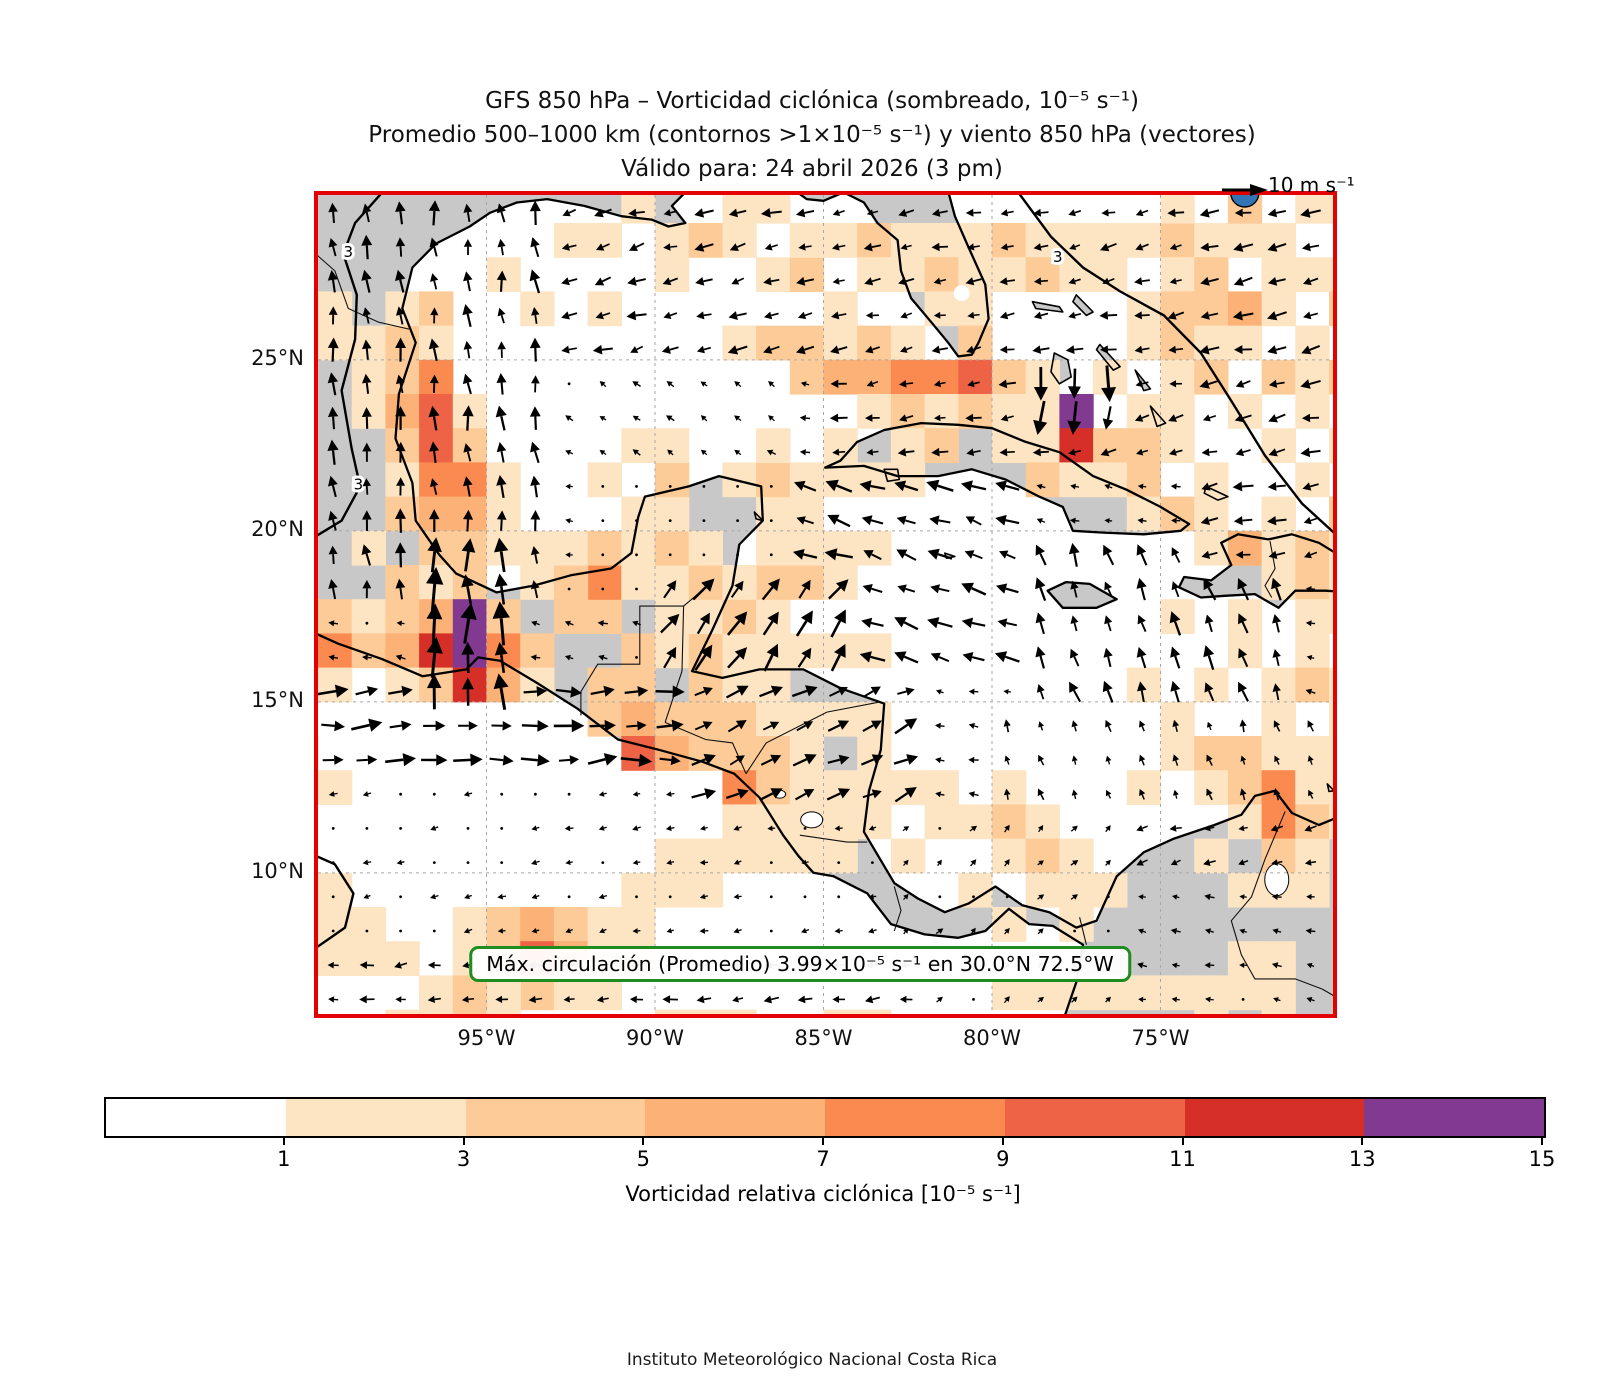 This screenshot has width=1615, height=1393. Describe the element at coordinates (349, 252) in the screenshot. I see `contour-label: 3` at that location.